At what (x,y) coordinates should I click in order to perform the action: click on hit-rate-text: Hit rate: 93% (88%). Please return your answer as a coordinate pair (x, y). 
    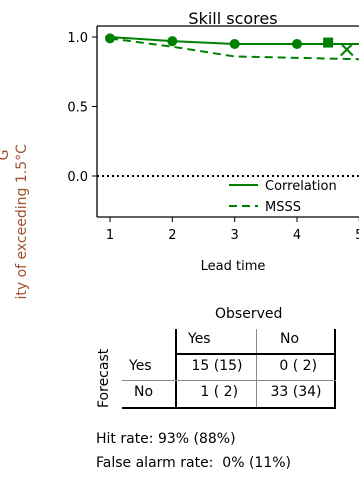
    Looking at the image, I should click on (166, 439).